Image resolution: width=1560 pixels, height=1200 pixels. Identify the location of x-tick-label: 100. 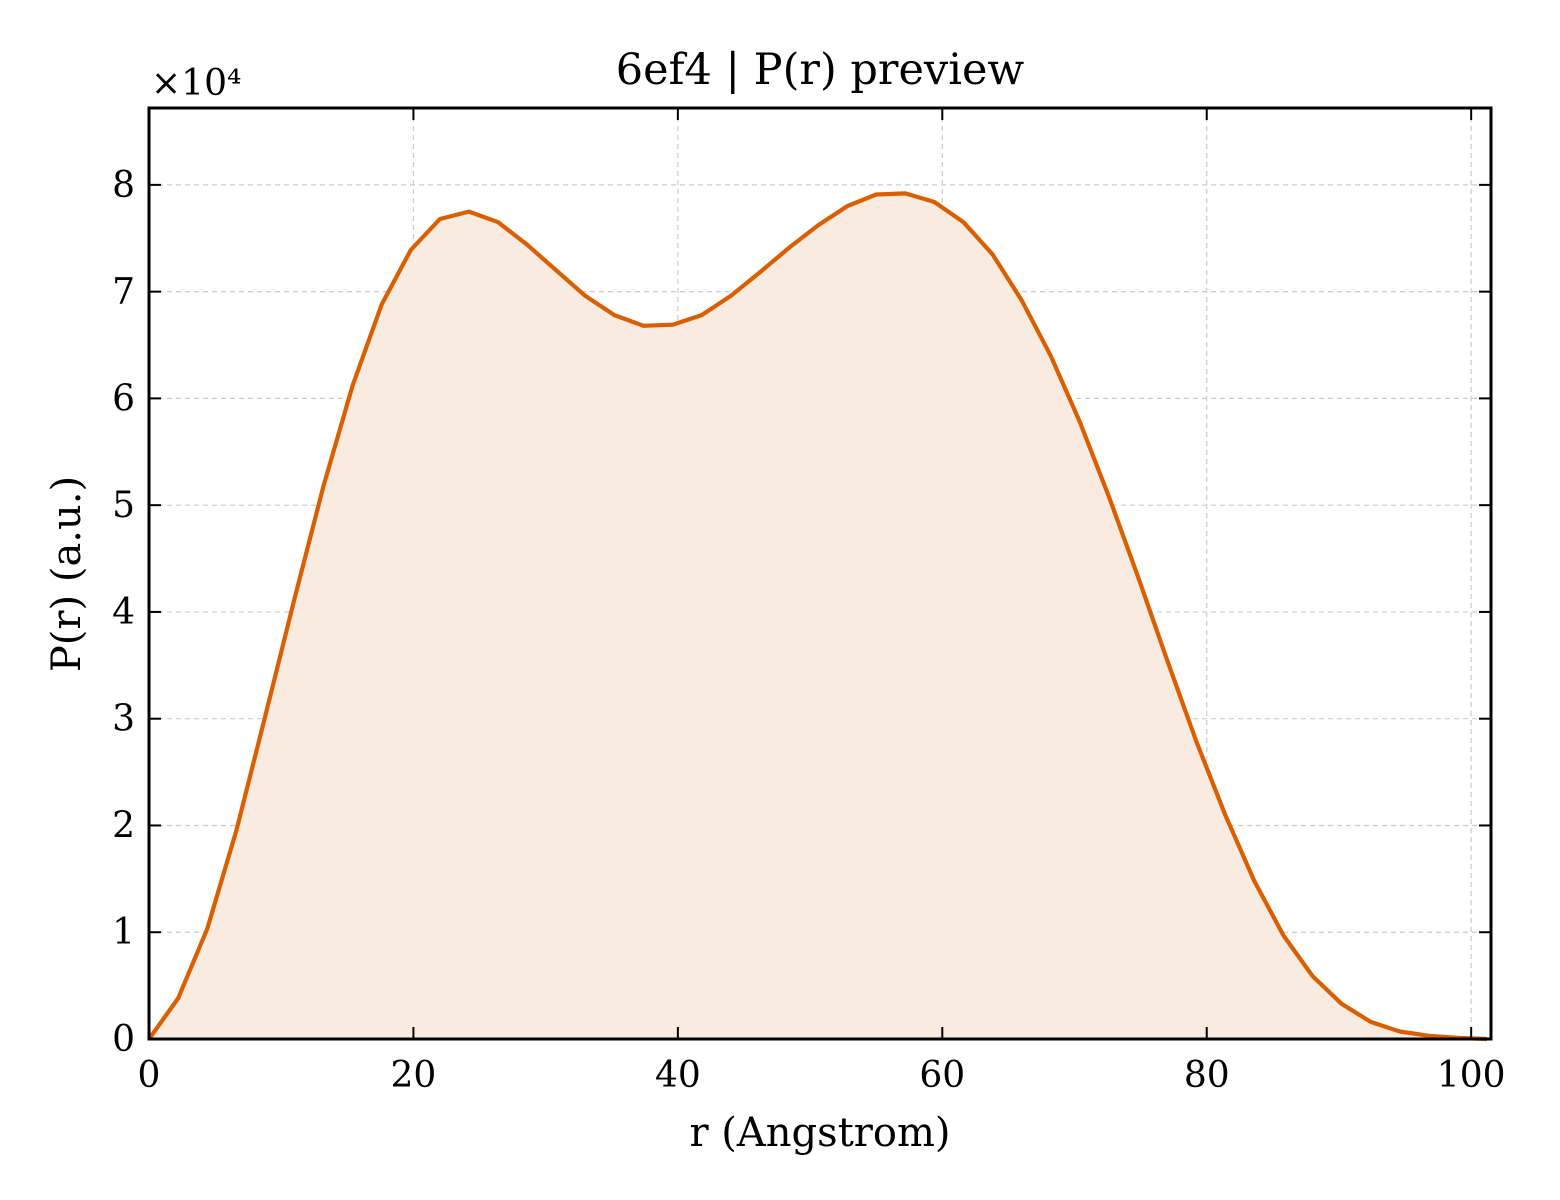
(1471, 1075).